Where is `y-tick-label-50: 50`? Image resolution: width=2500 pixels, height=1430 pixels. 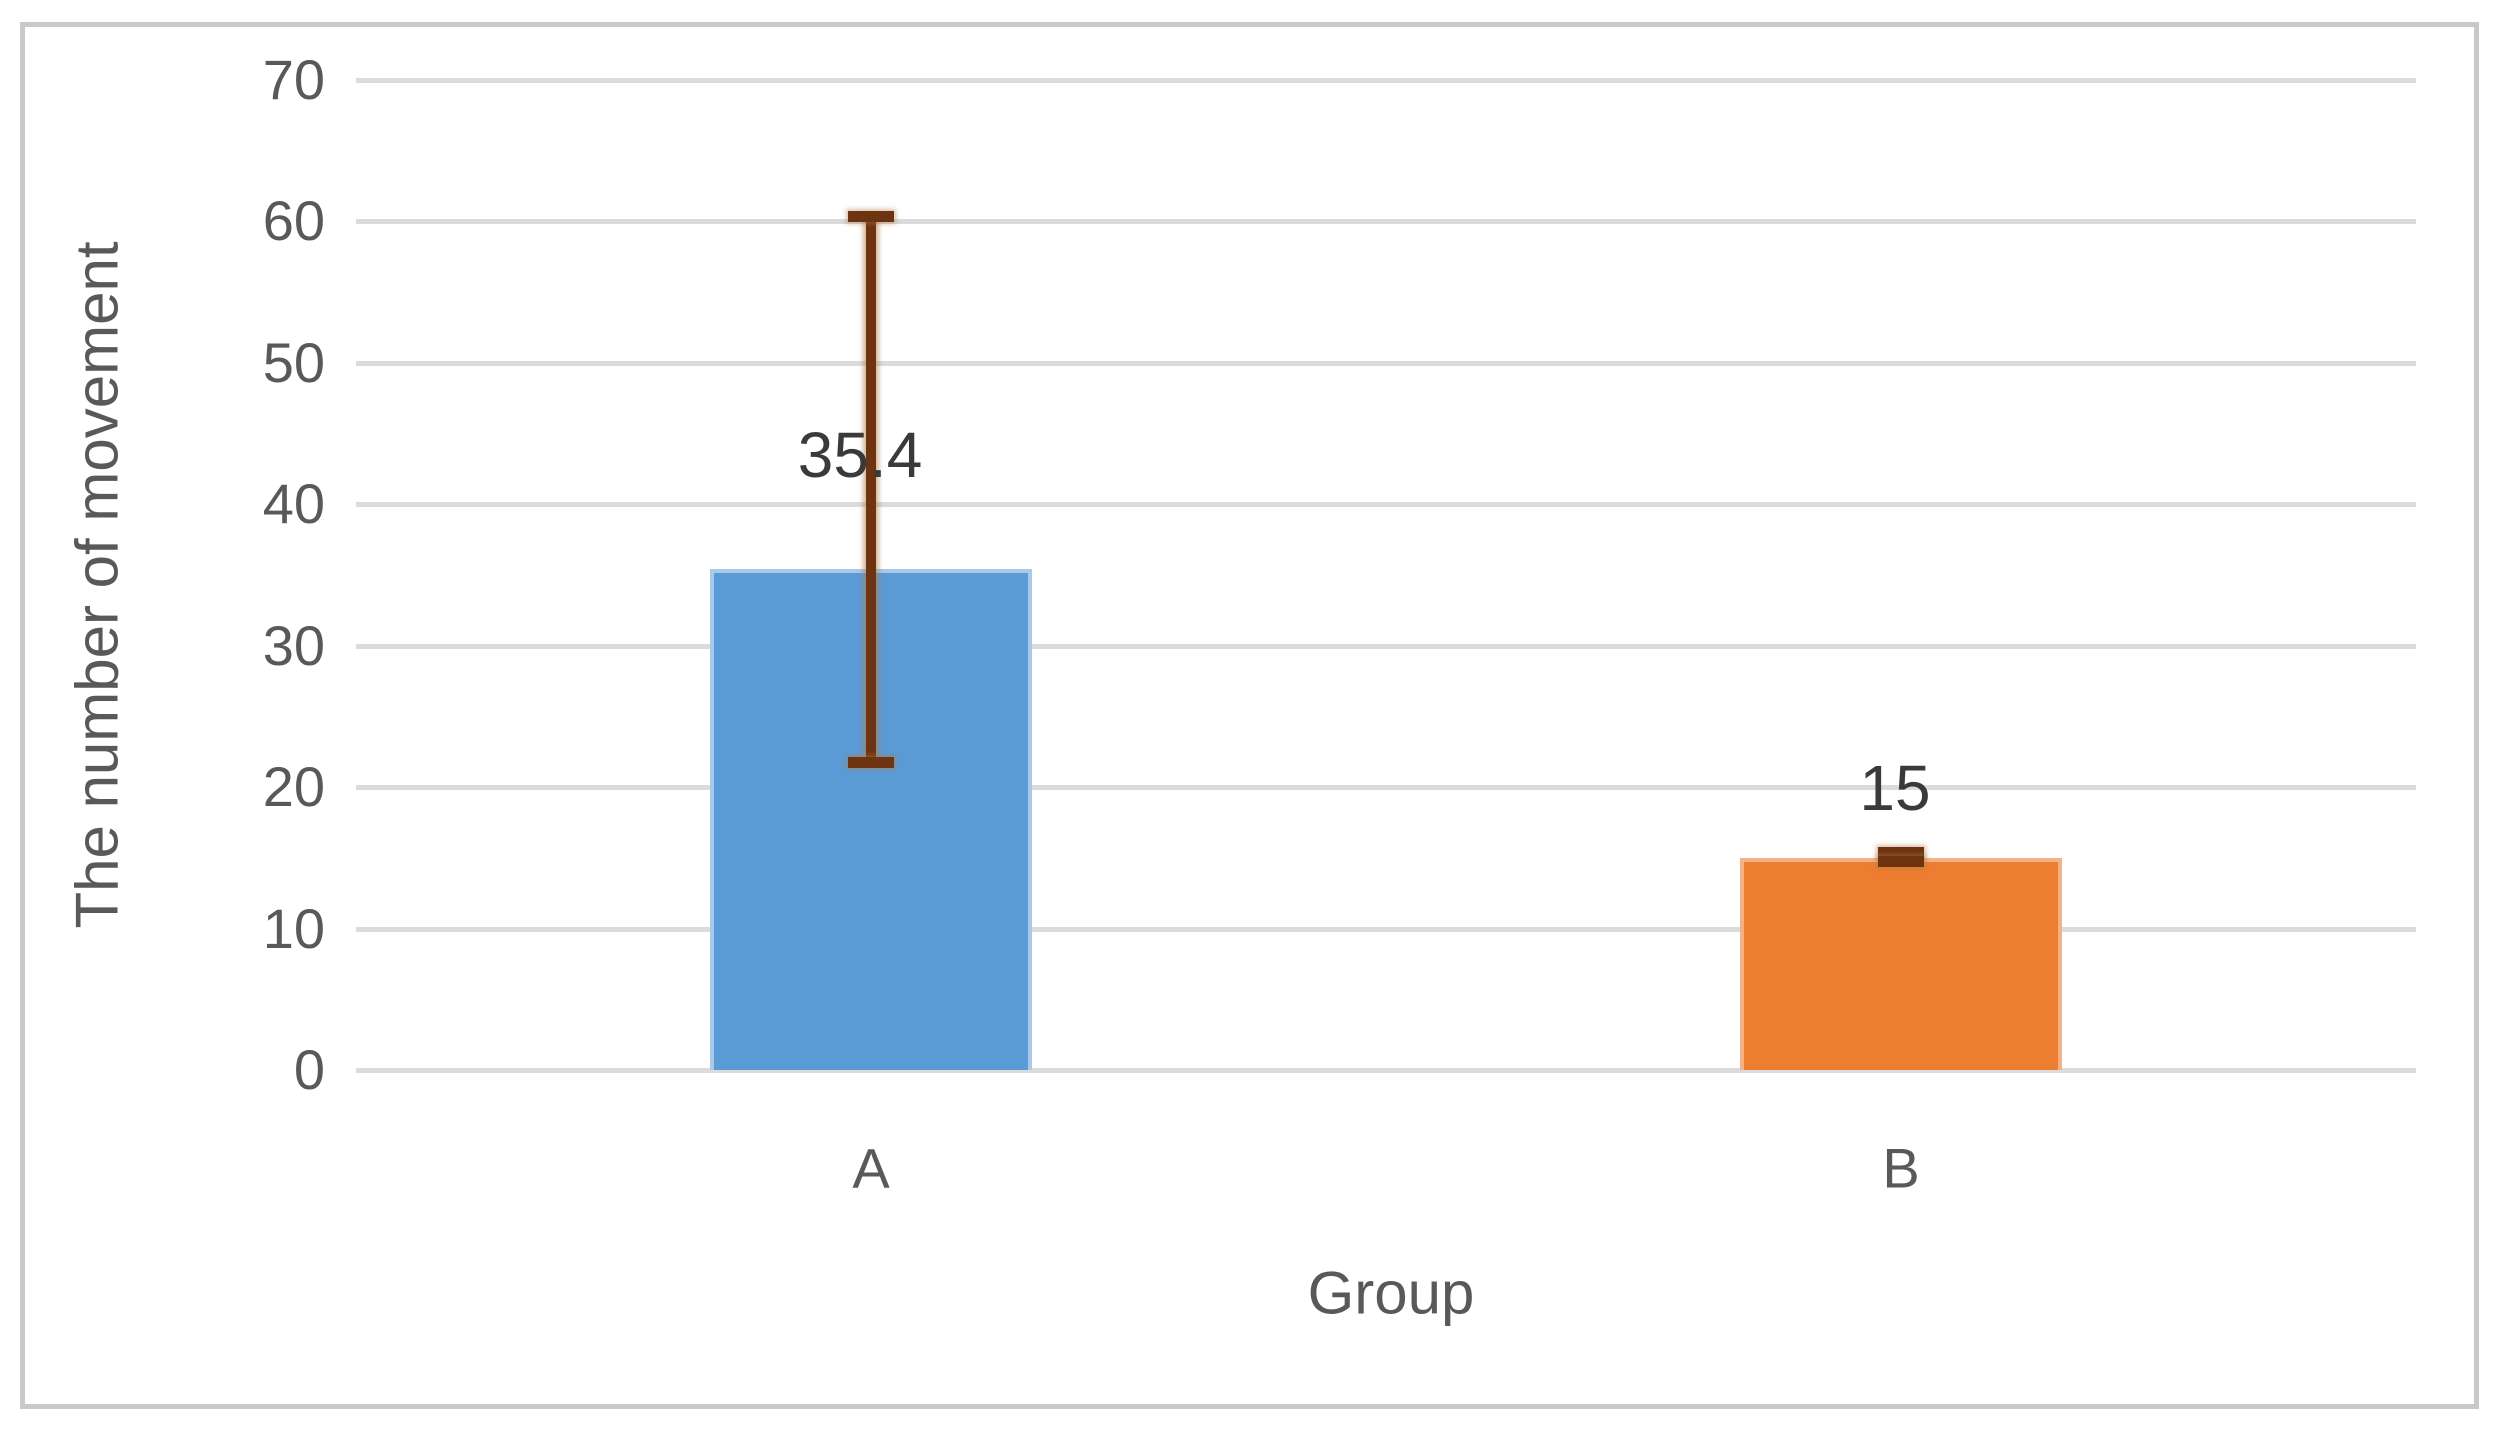 y-tick-label-50: 50 is located at coordinates (293, 362).